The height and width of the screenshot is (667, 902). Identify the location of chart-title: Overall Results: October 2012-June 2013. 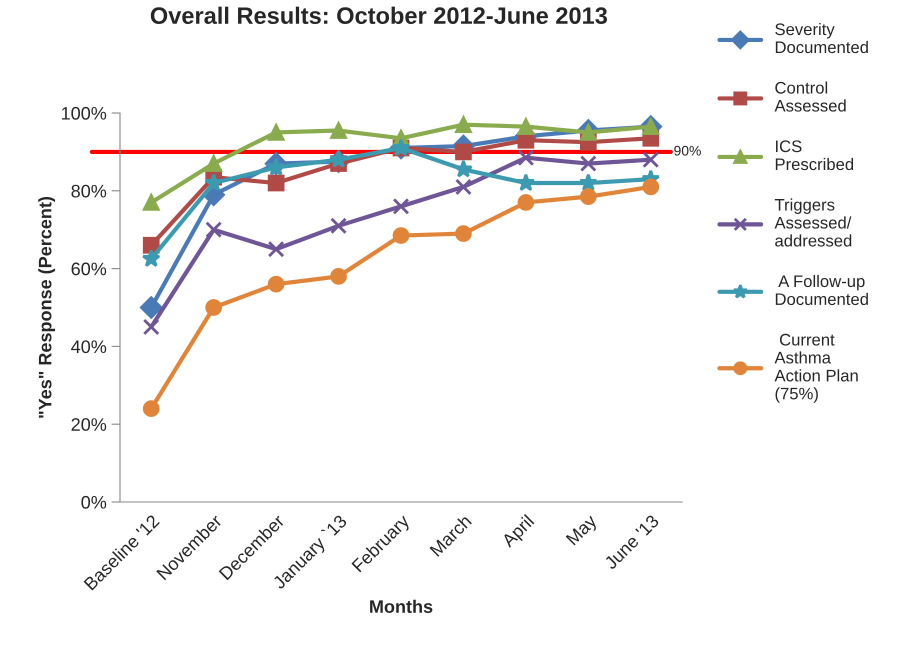
(379, 15).